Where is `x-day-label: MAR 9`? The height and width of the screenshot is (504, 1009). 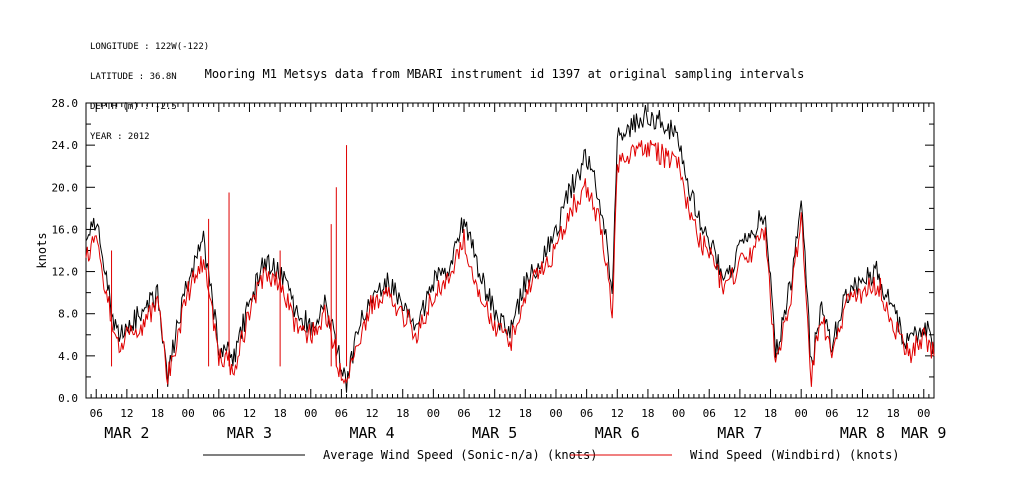
x-day-label: MAR 9 is located at coordinates (923, 433).